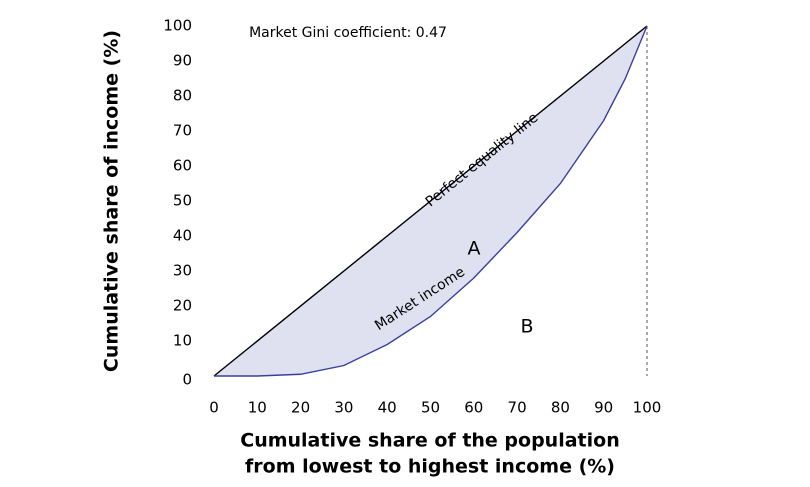 The height and width of the screenshot is (487, 810). What do you see at coordinates (430, 467) in the screenshot?
I see `x-axis-label: from lowest to highest income (%)` at bounding box center [430, 467].